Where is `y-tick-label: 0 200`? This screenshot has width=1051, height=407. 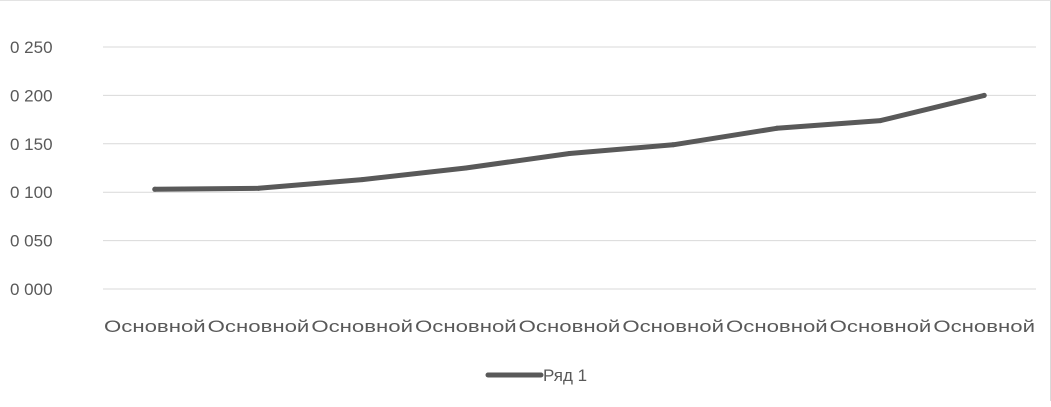 y-tick-label: 0 200 is located at coordinates (31, 95).